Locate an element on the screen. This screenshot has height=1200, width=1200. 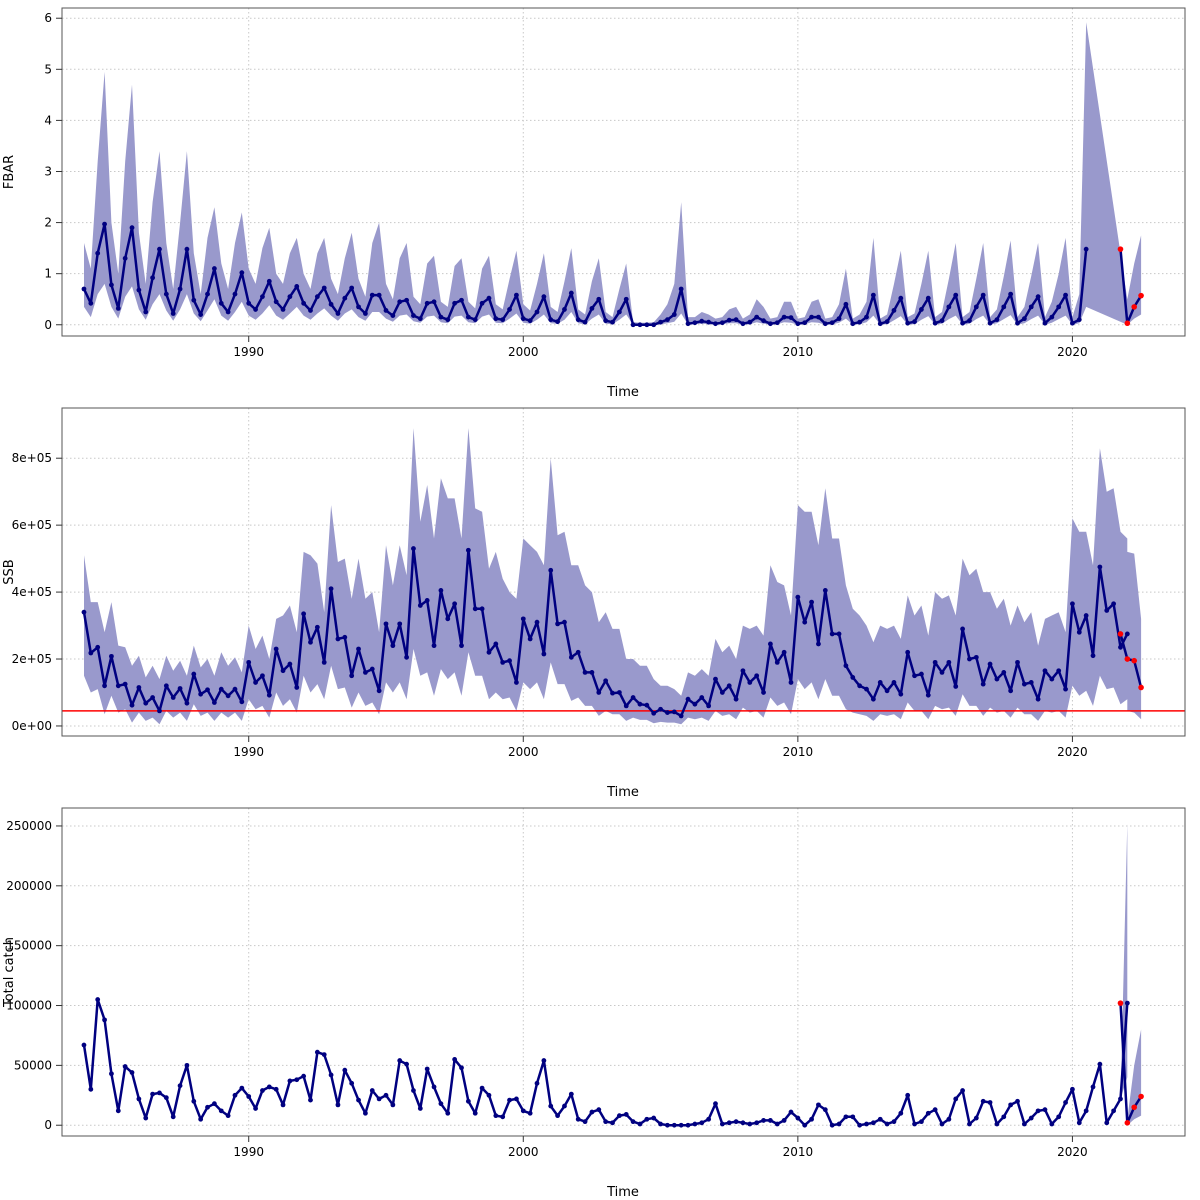
ssb-series is located at coordinates (605, 632).